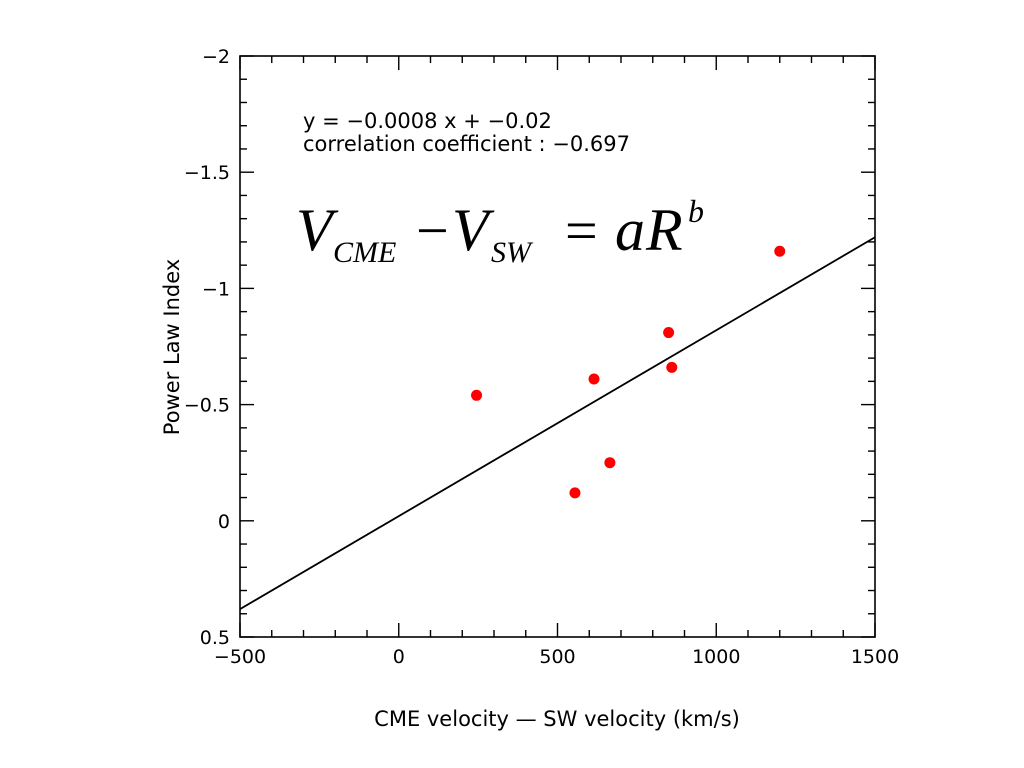  I want to click on x-tick-label: 0, so click(399, 657).